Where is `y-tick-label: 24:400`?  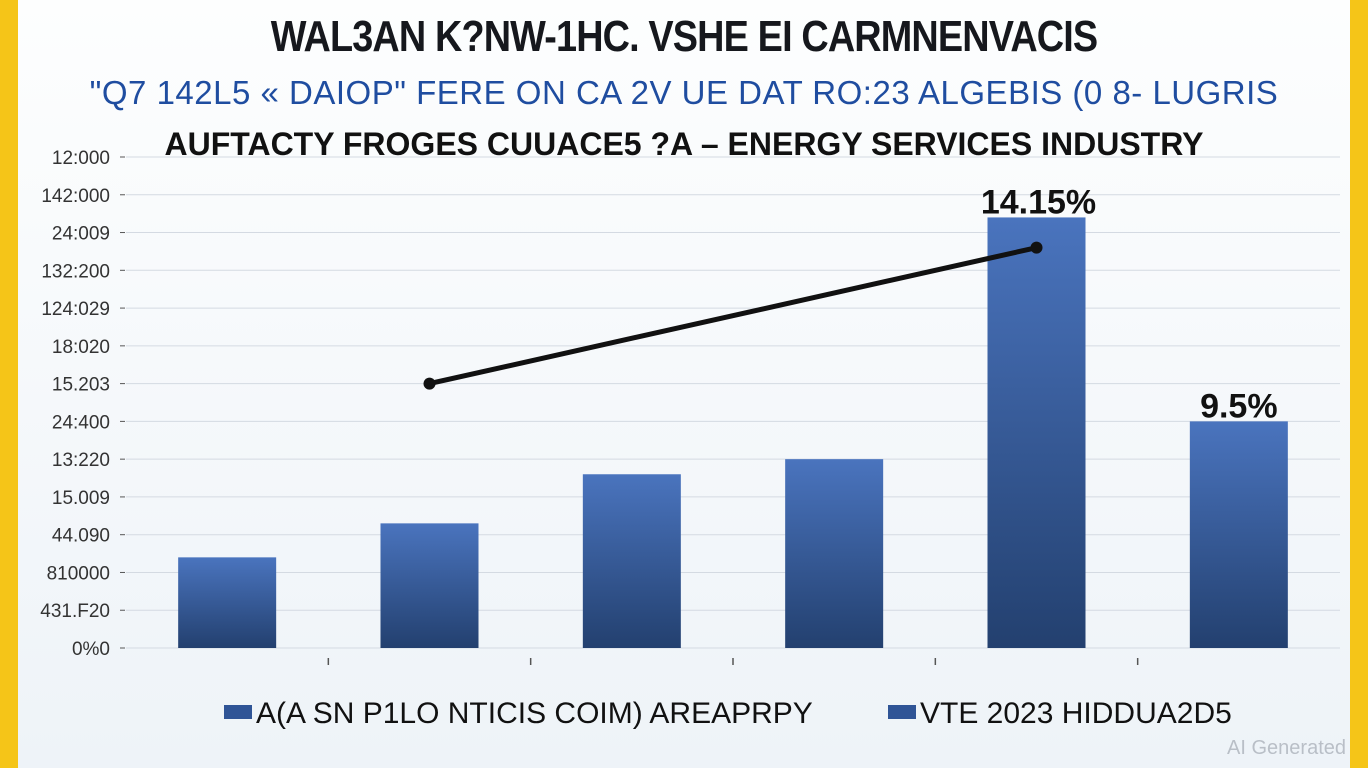 y-tick-label: 24:400 is located at coordinates (81, 422).